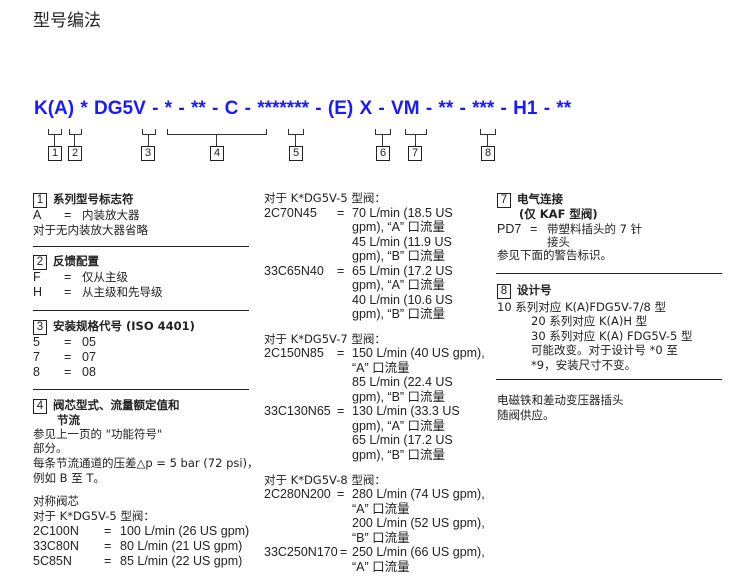 Image resolution: width=756 pixels, height=576 pixels. What do you see at coordinates (402, 213) in the screenshot?
I see `code-value: 70 L/min (18.5 US` at bounding box center [402, 213].